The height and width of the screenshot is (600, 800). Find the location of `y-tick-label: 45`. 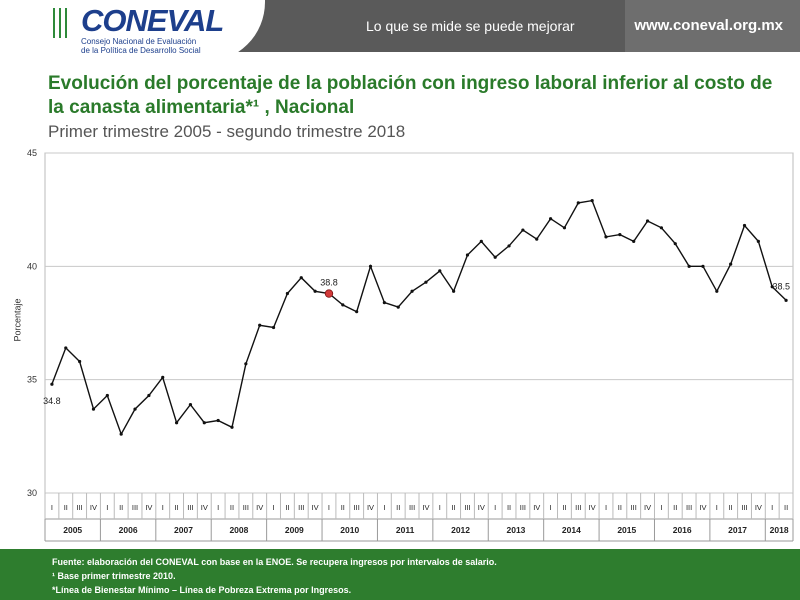

y-tick-label: 45 is located at coordinates (32, 153).